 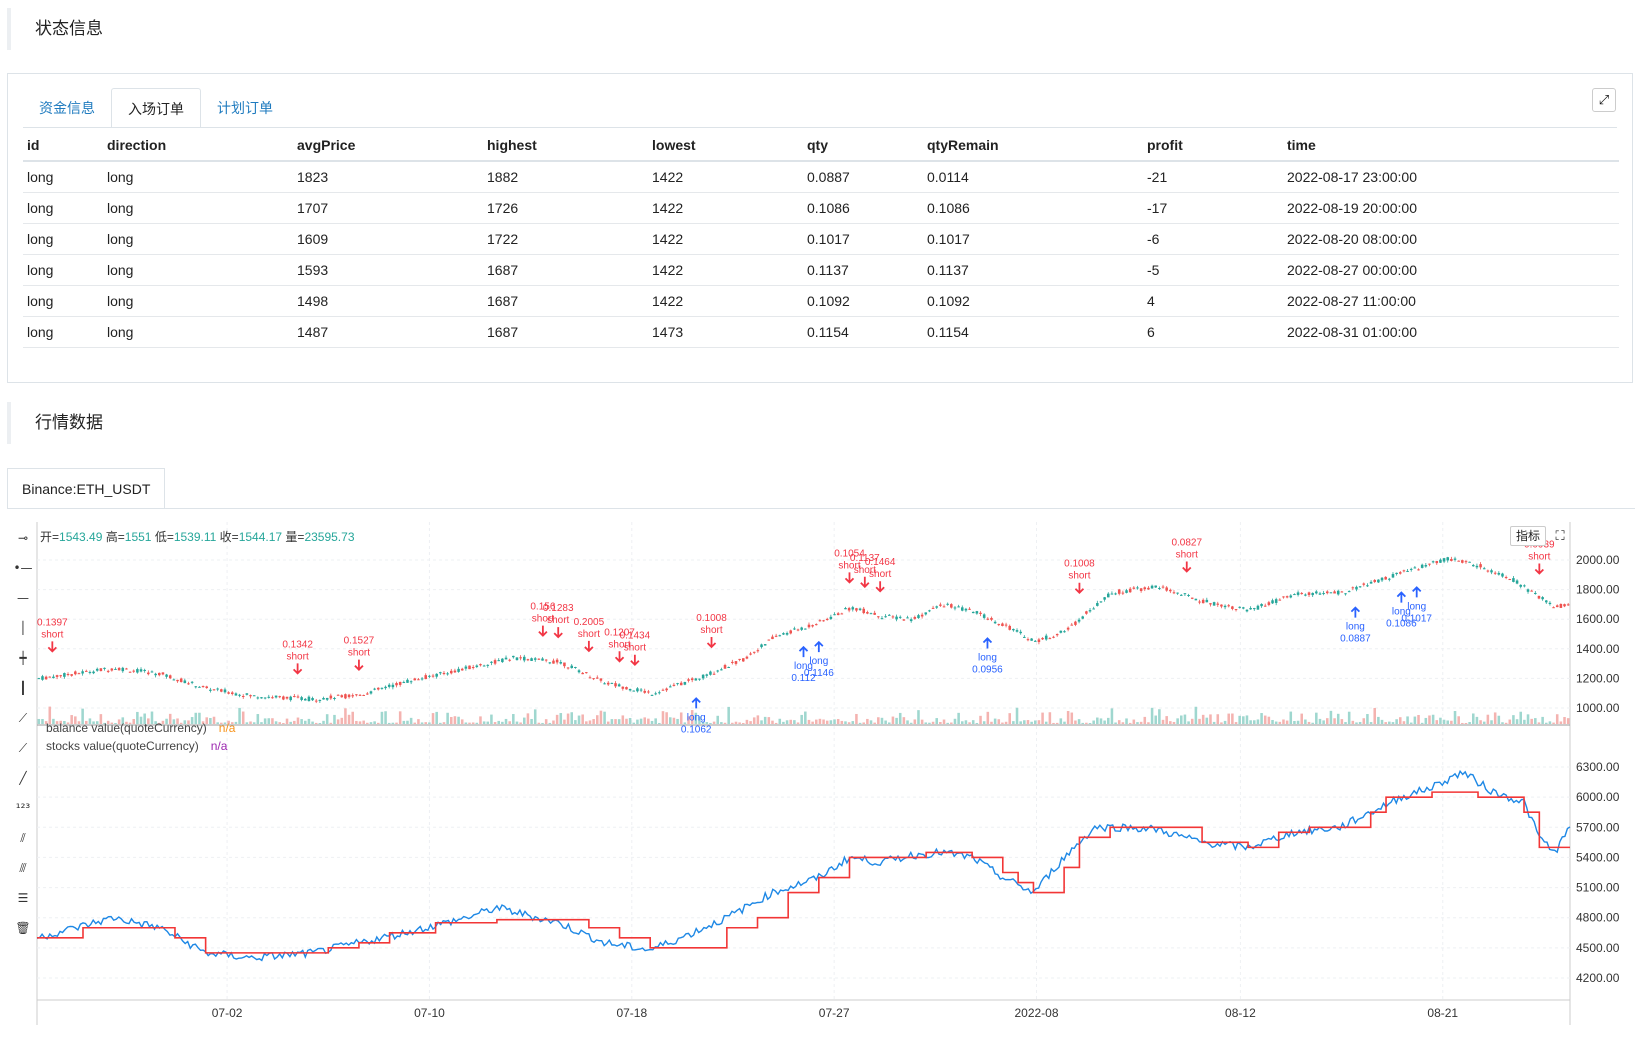 What do you see at coordinates (23, 838) in the screenshot?
I see `parallel-channel-icon: ⫽` at bounding box center [23, 838].